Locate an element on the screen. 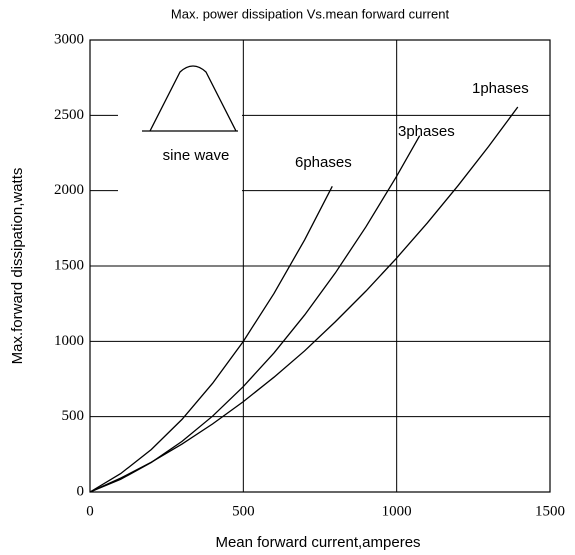 The height and width of the screenshot is (555, 575). y-tick-label: 0 is located at coordinates (81, 491).